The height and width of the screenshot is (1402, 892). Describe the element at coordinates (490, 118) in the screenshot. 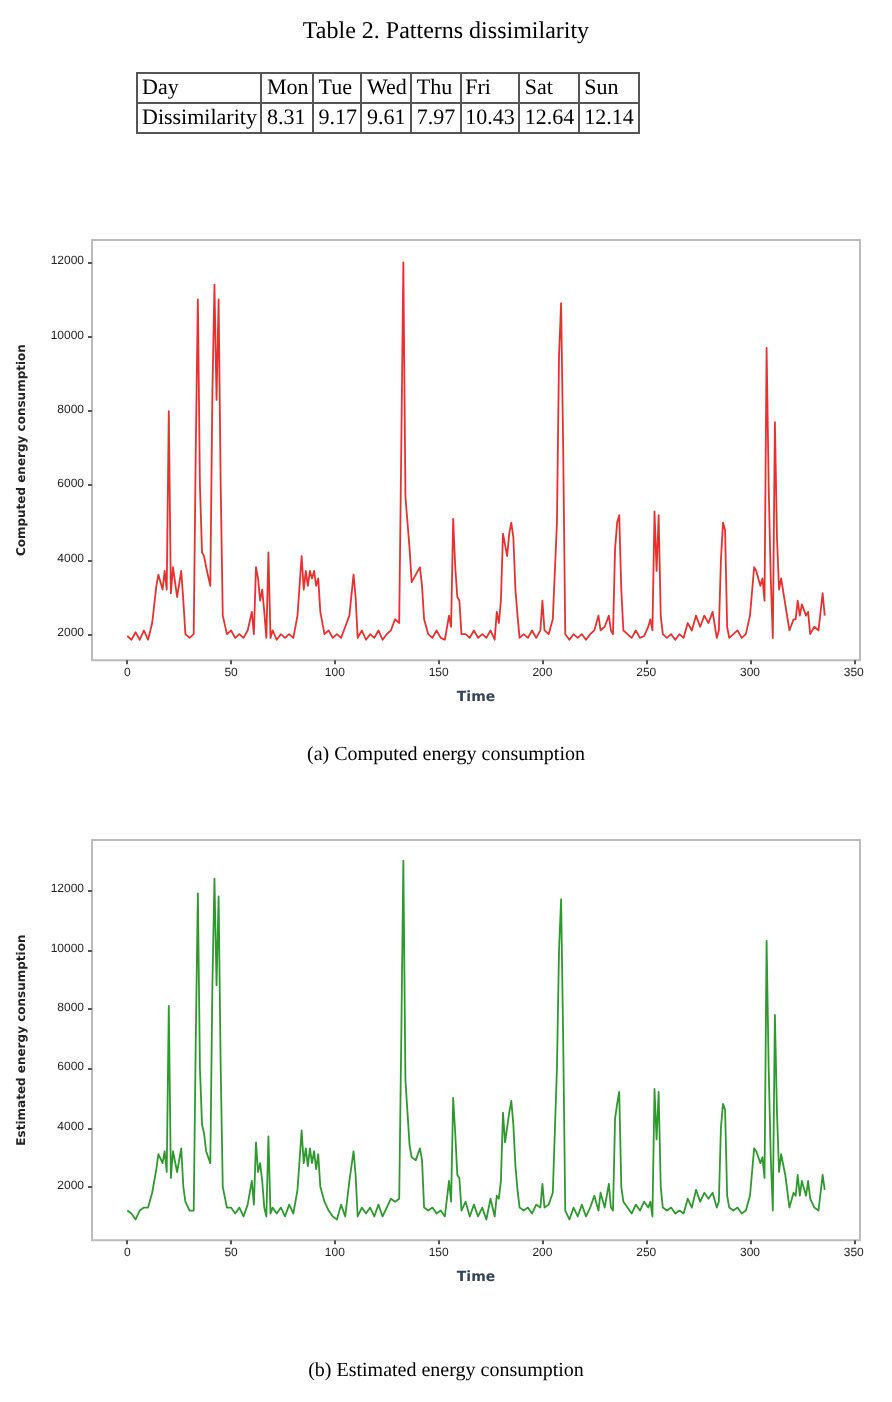

I see `data-label: 10.43` at that location.